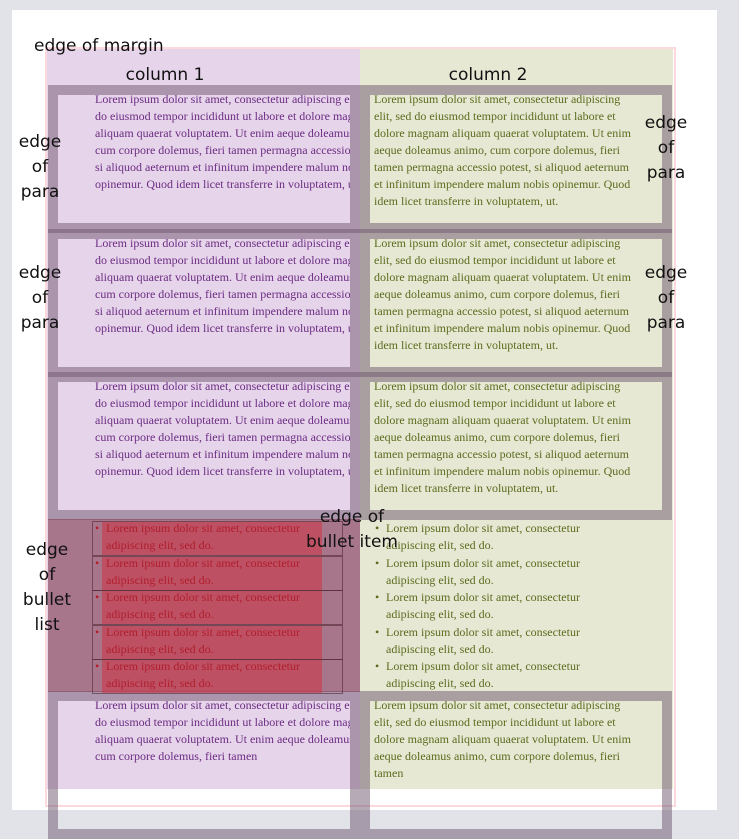 This screenshot has width=739, height=839. What do you see at coordinates (47, 575) in the screenshot?
I see `bullet-list-label: of` at bounding box center [47, 575].